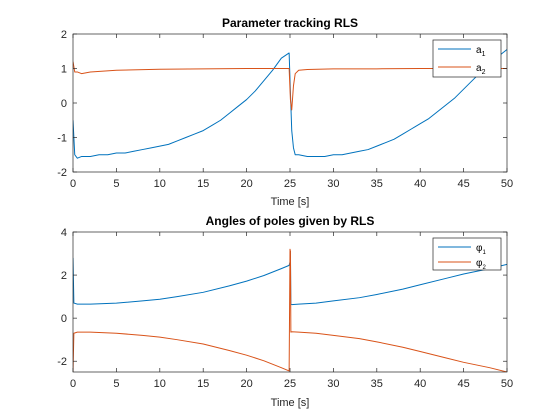 The width and height of the screenshot is (560, 420). I want to click on axes-title: Parameter tracking RLS, so click(290, 23).